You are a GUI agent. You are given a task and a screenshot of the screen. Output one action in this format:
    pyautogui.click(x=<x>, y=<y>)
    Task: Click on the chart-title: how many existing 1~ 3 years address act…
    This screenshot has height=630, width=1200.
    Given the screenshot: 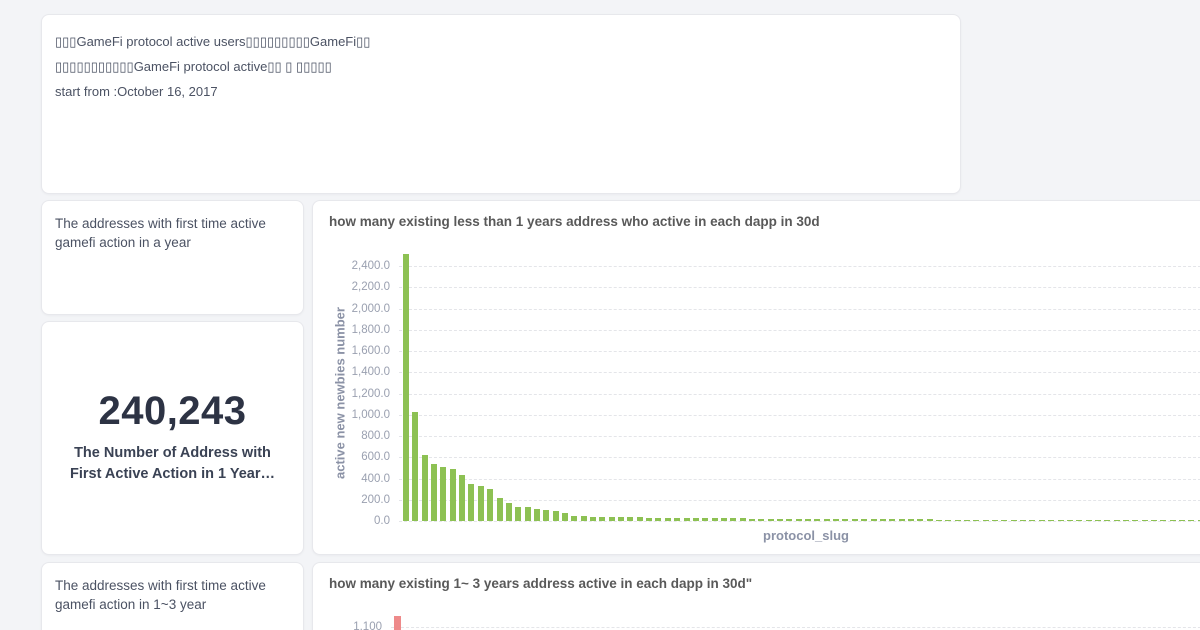 What is the action you would take?
    pyautogui.click(x=541, y=583)
    